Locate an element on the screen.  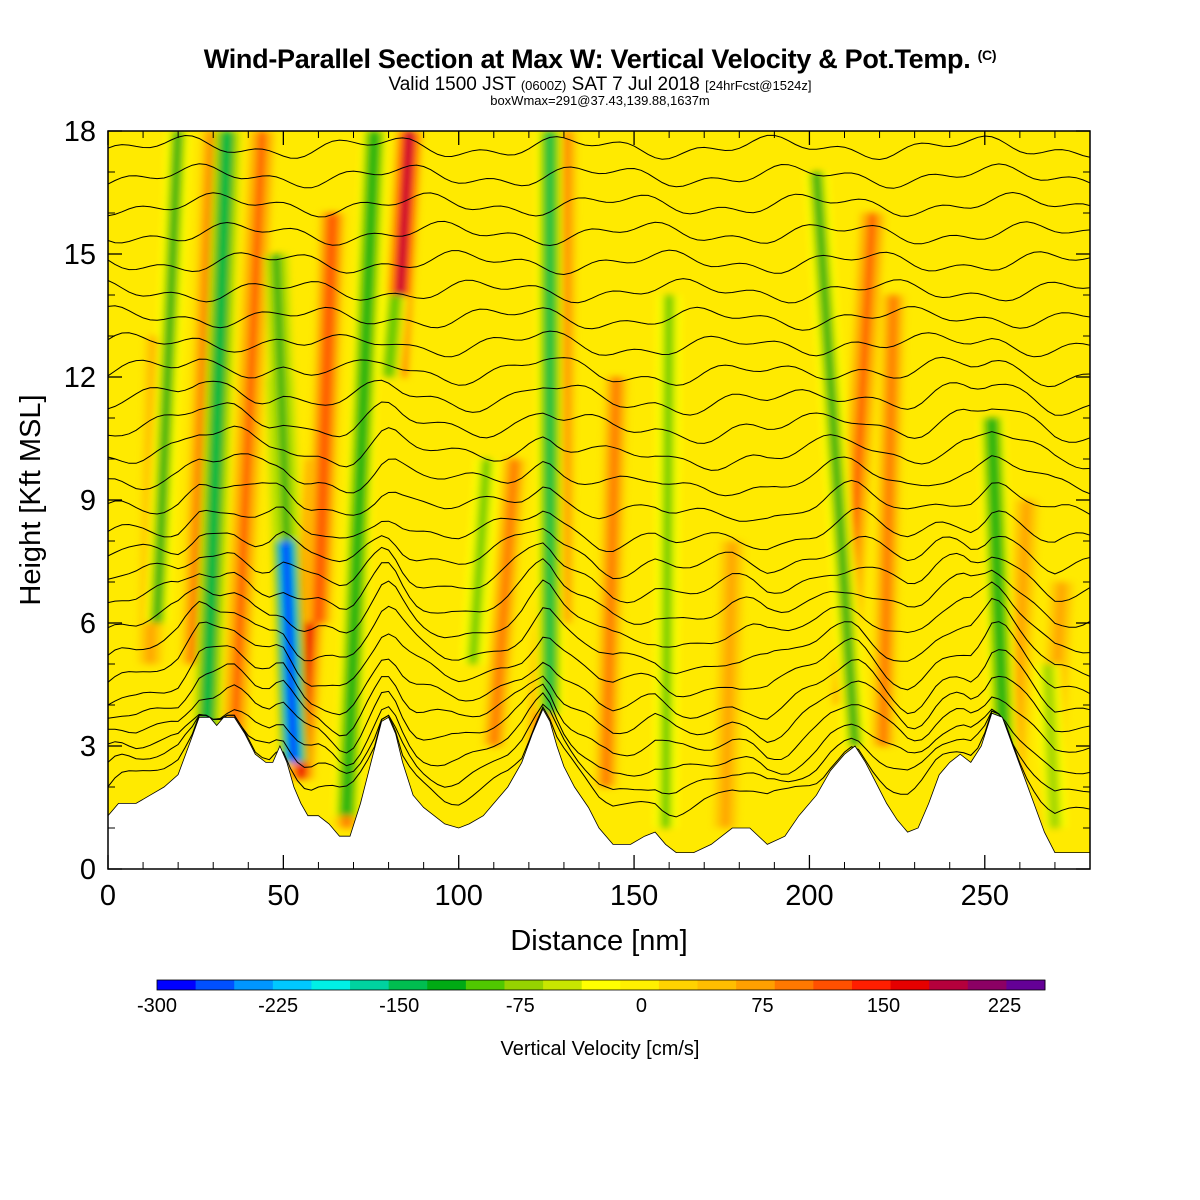
colorbar: -300 -225 -150 -75 0 75 150 225 is located at coordinates (591, 998).